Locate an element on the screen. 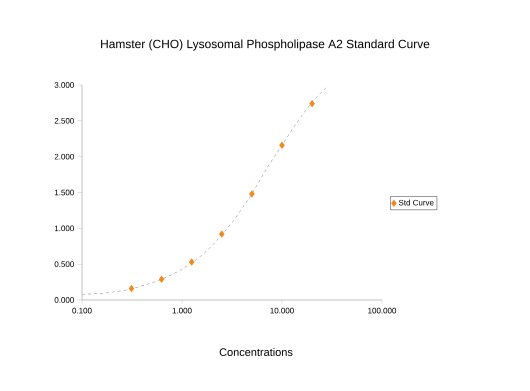 Image resolution: width=530 pixels, height=391 pixels. chart-title: Hamster (CHO) Lysosomal Phospholipase A2 Standard Curve is located at coordinates (265, 45).